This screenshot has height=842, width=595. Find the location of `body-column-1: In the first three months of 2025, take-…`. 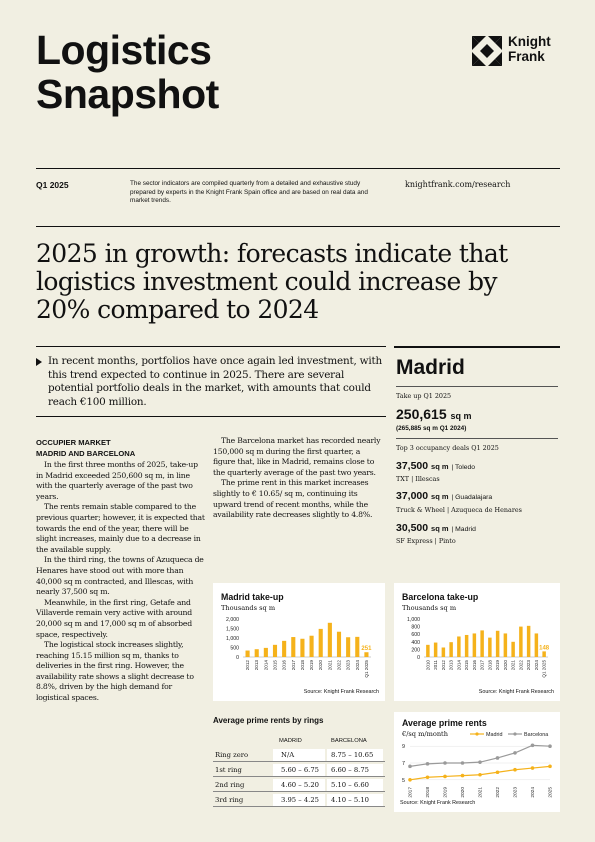

body-column-1: In the first three months of 2025, take-… is located at coordinates (121, 582).